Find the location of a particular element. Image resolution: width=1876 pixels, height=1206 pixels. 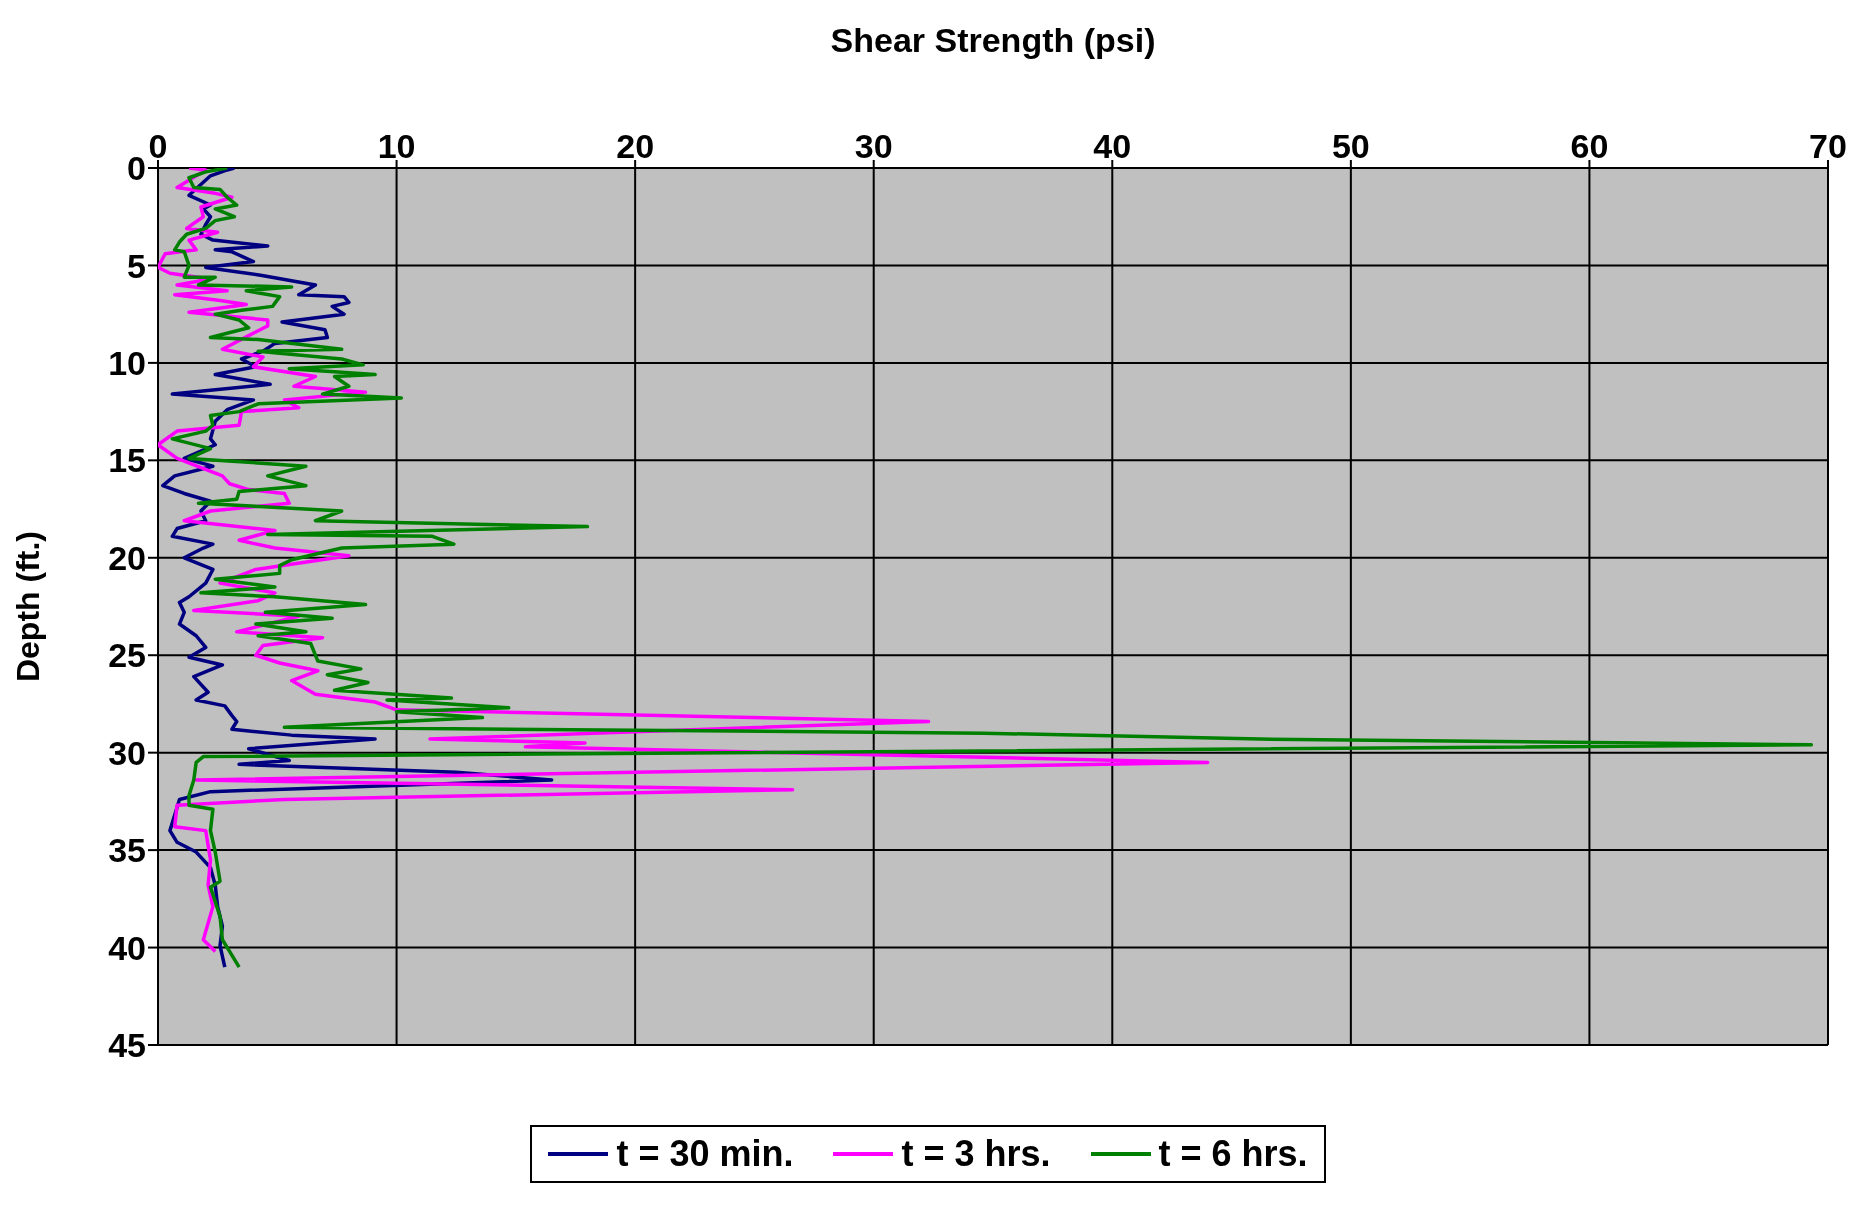

legend-label: t = 30 min. is located at coordinates (704, 1154).